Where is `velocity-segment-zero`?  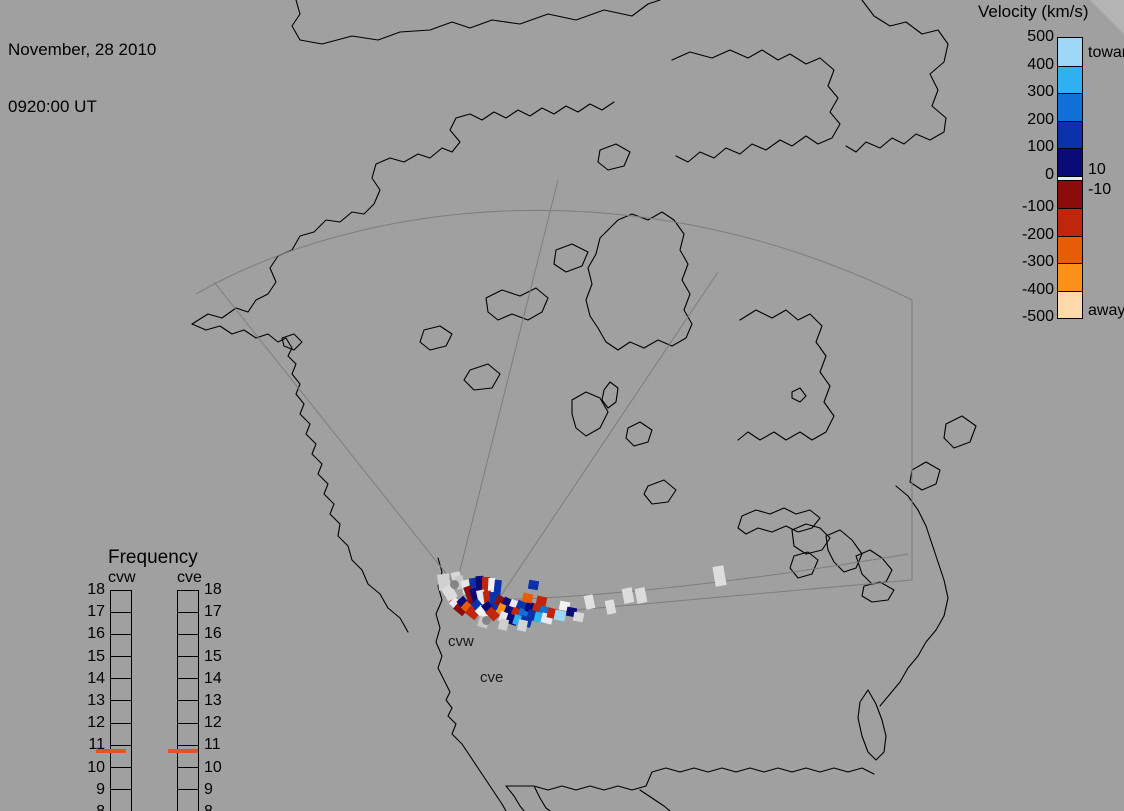
velocity-segment-zero is located at coordinates (1070, 178).